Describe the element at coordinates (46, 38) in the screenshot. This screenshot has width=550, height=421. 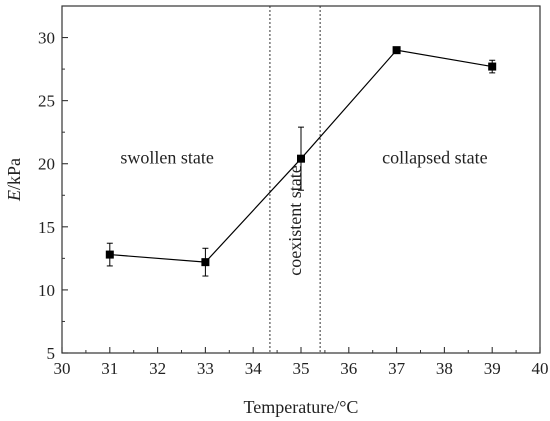
I see `y-tick-label: 30` at that location.